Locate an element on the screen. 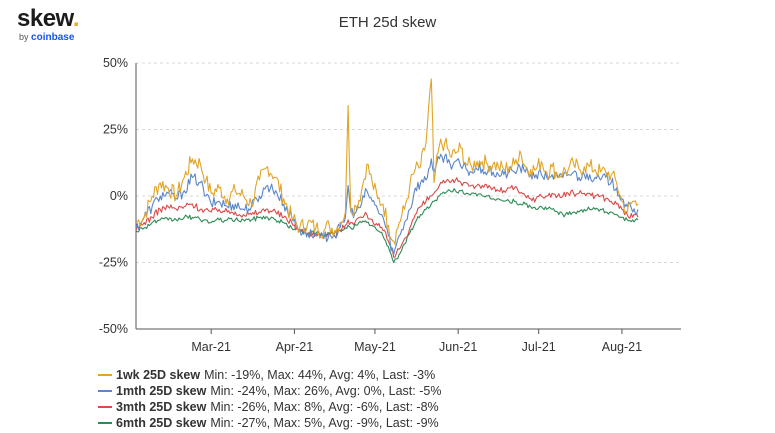 The image size is (775, 433). legend-series-stats: Min: -27%, Max: 5%, Avg: -9%, Last: -9% is located at coordinates (324, 423).